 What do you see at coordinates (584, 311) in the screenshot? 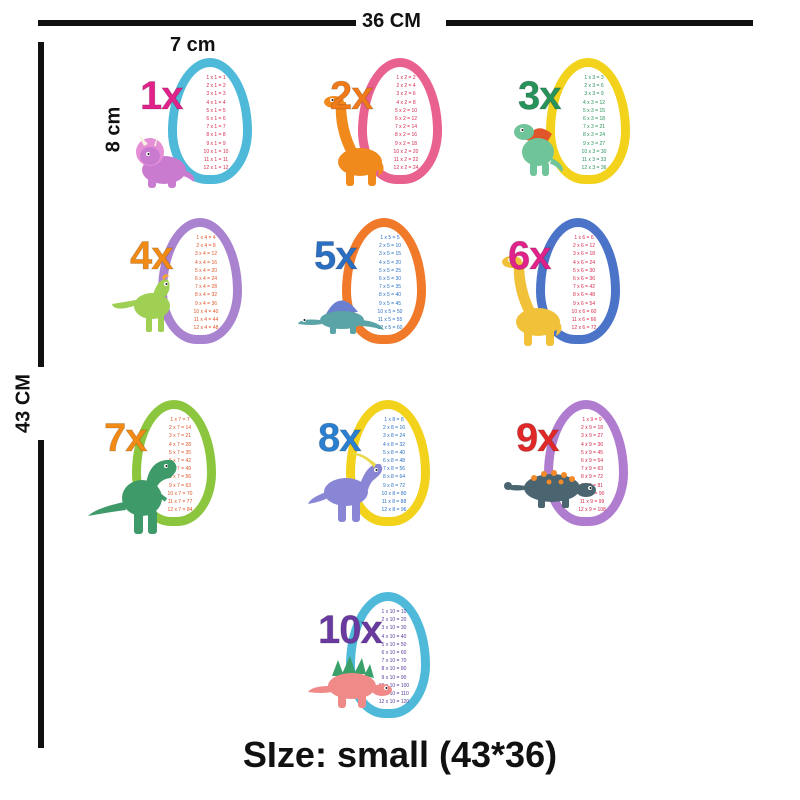
I see `multiplication-line: 10 x 6 = 60` at bounding box center [584, 311].